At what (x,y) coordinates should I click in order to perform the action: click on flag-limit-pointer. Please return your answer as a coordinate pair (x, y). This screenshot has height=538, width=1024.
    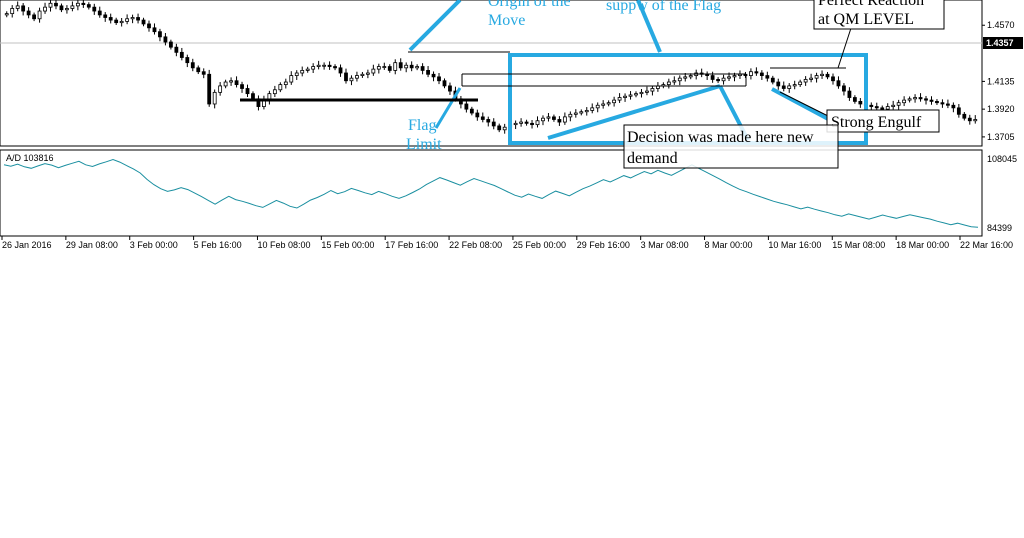
    Looking at the image, I should click on (448, 108).